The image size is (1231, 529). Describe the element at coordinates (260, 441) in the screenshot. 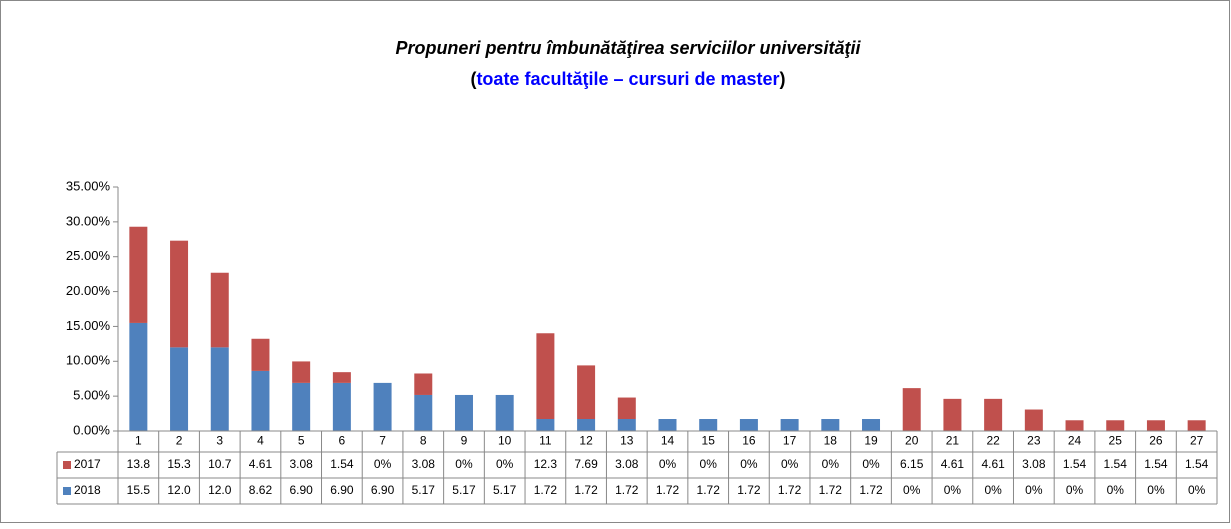

I see `x-tick-label: 4` at that location.